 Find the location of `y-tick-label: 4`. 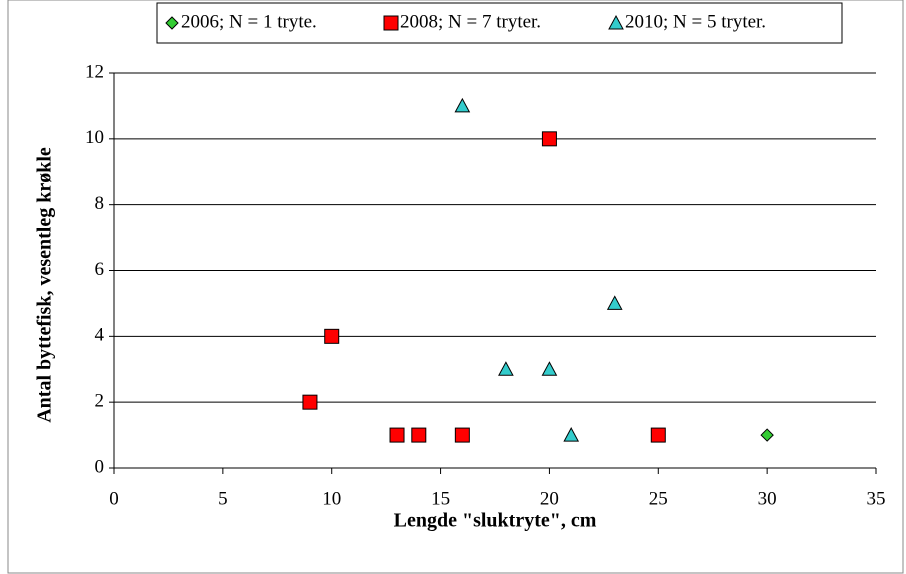

y-tick-label: 4 is located at coordinates (100, 335).